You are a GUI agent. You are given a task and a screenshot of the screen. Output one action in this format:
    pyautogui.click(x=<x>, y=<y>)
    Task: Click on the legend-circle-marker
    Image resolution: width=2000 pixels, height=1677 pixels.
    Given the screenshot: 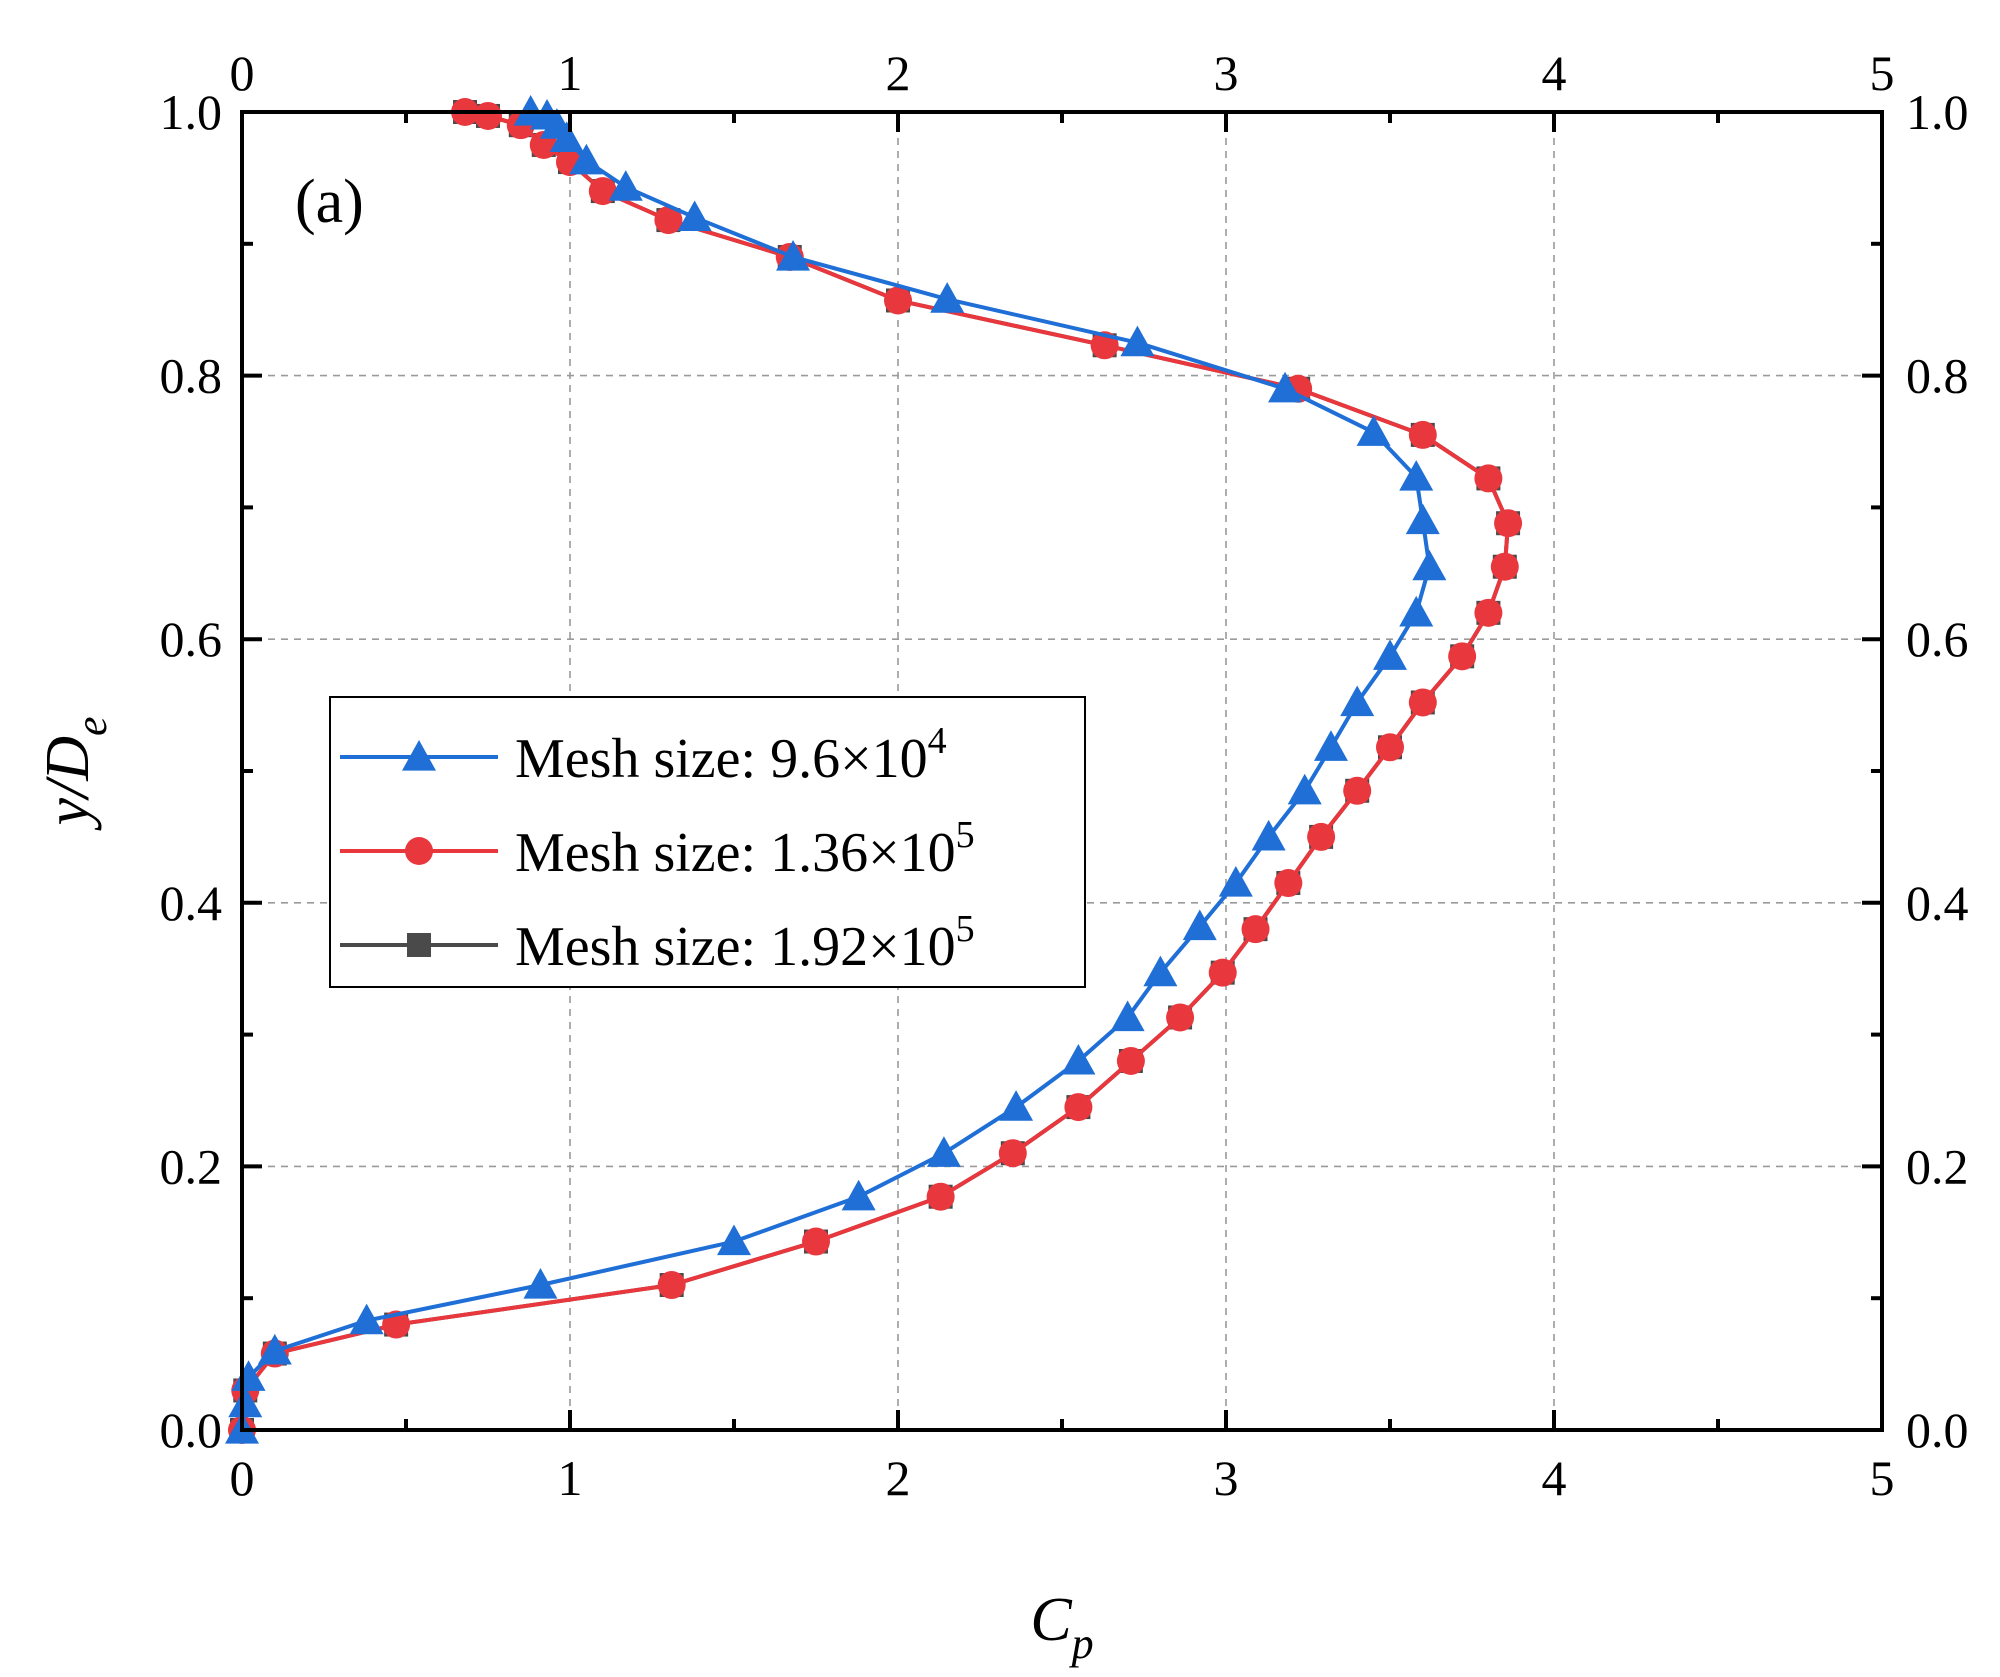 What is the action you would take?
    pyautogui.click(x=419, y=851)
    